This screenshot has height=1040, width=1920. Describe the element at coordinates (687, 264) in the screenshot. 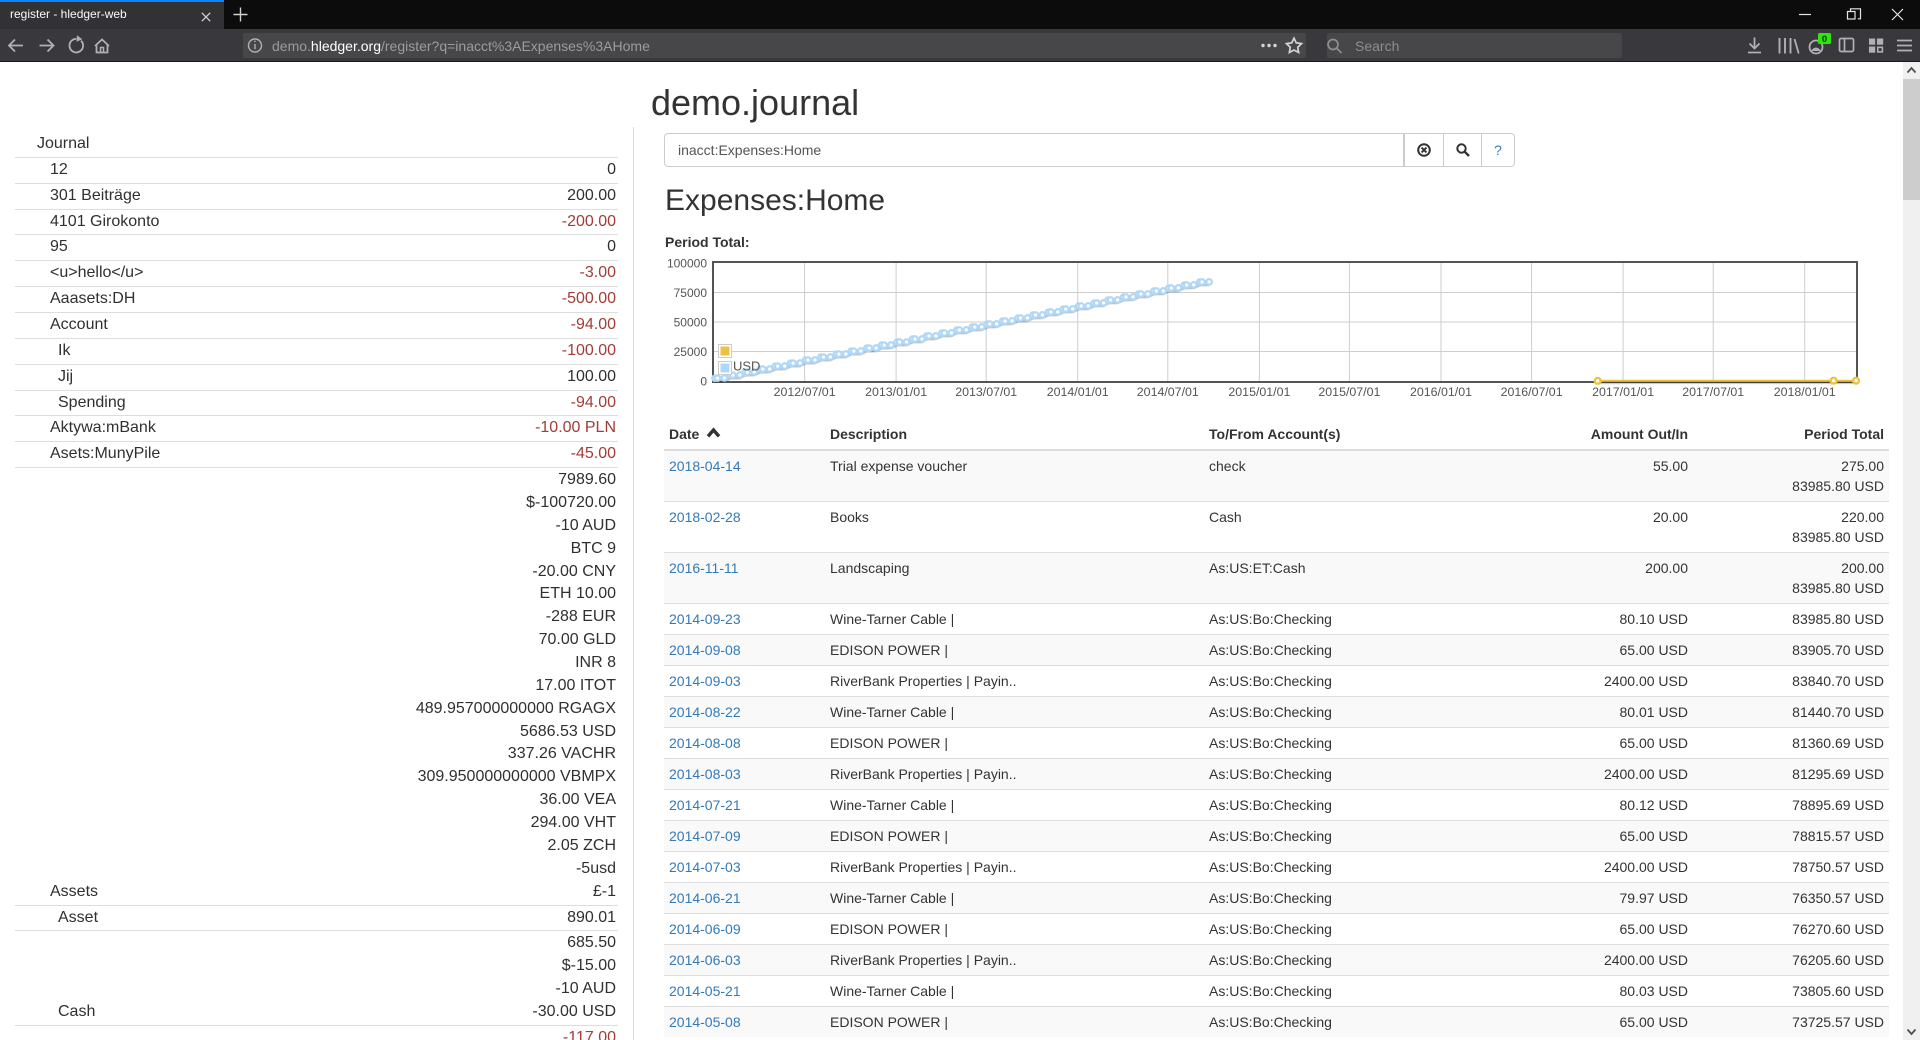

I see `svg-text: 100000` at that location.